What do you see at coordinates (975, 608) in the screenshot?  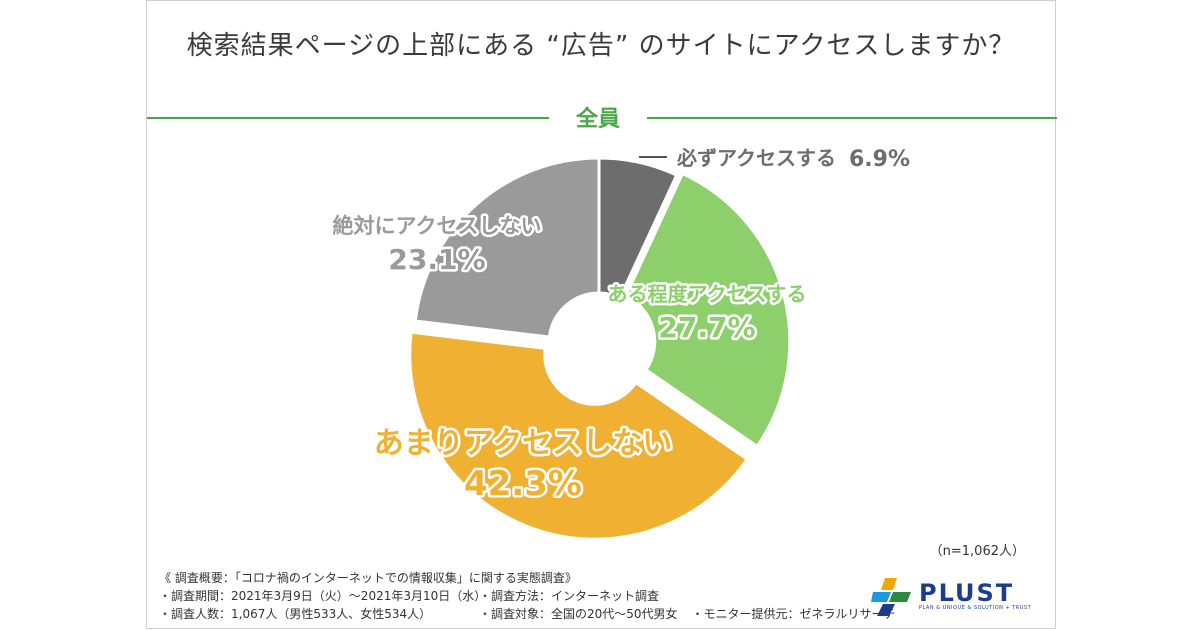 I see `logo-tagline: PLAN & UNIQUE & SOLUTION + TRUST` at bounding box center [975, 608].